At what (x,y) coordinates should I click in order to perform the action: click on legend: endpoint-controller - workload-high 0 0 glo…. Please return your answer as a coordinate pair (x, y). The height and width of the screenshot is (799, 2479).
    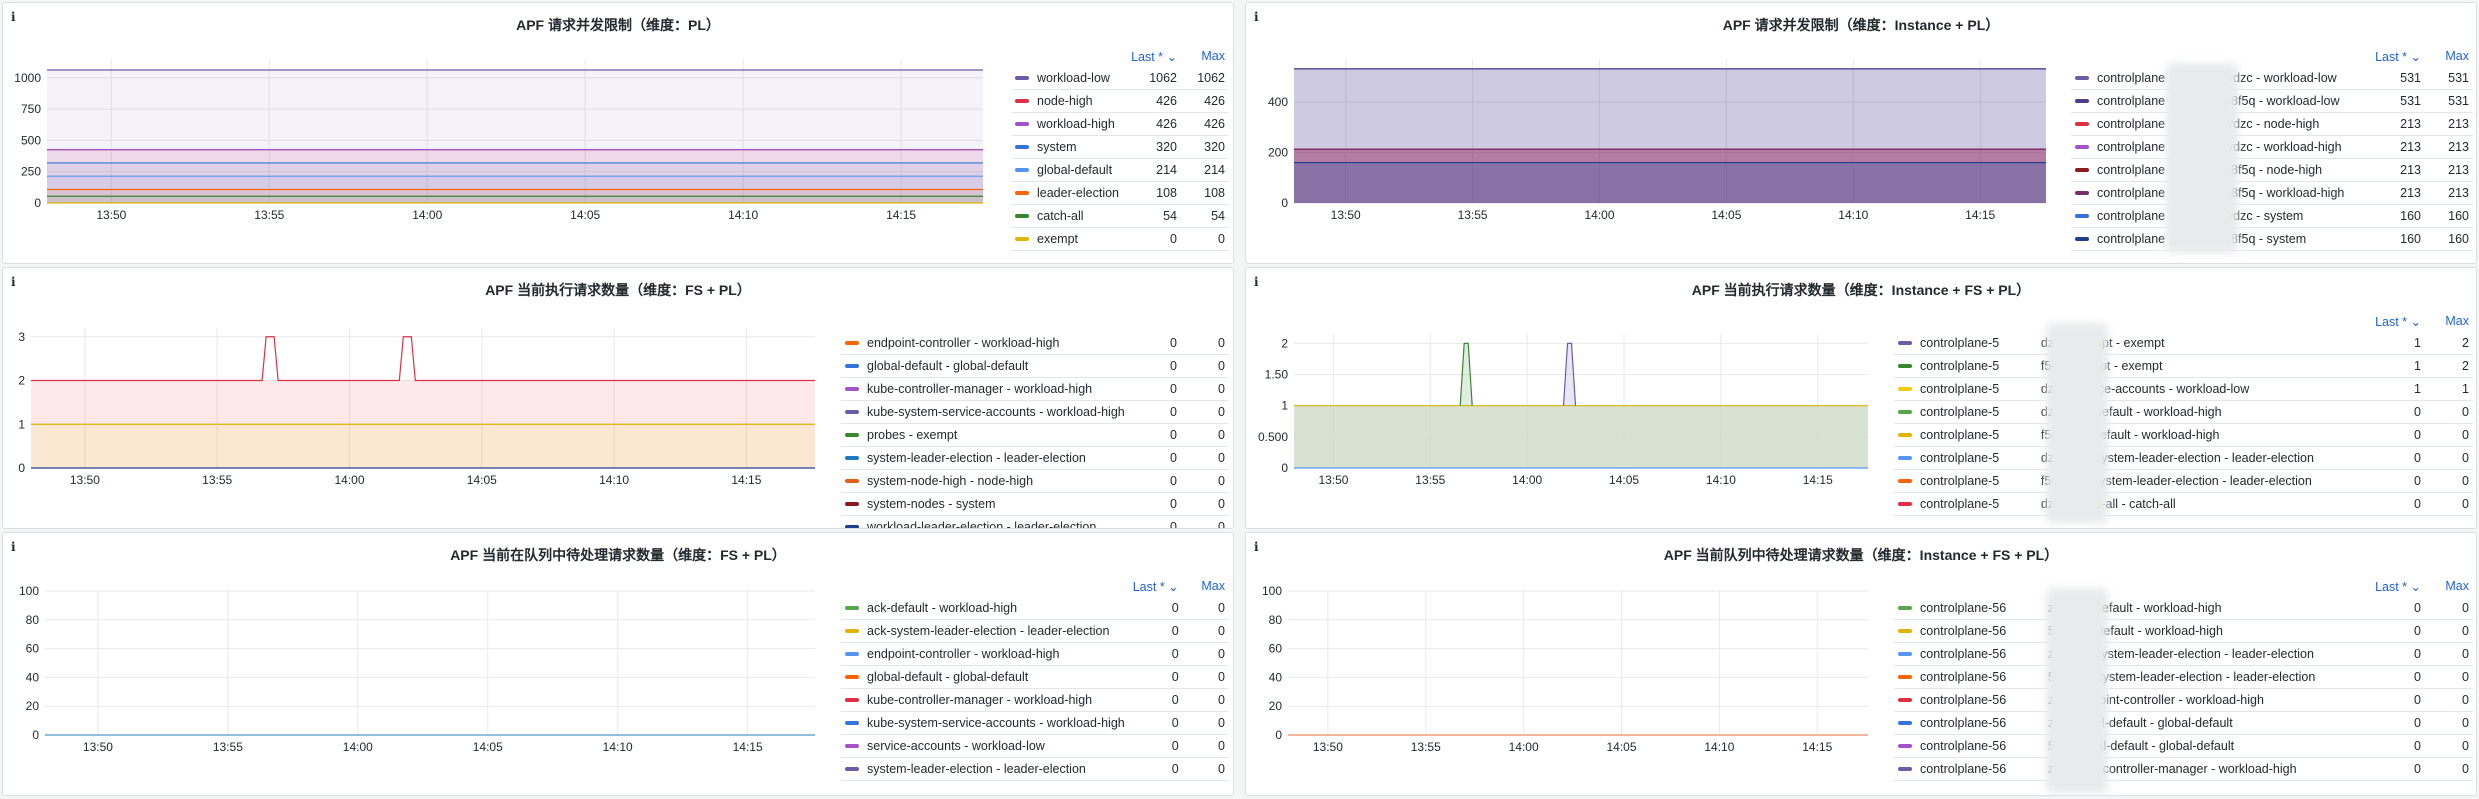
    Looking at the image, I should click on (1035, 419).